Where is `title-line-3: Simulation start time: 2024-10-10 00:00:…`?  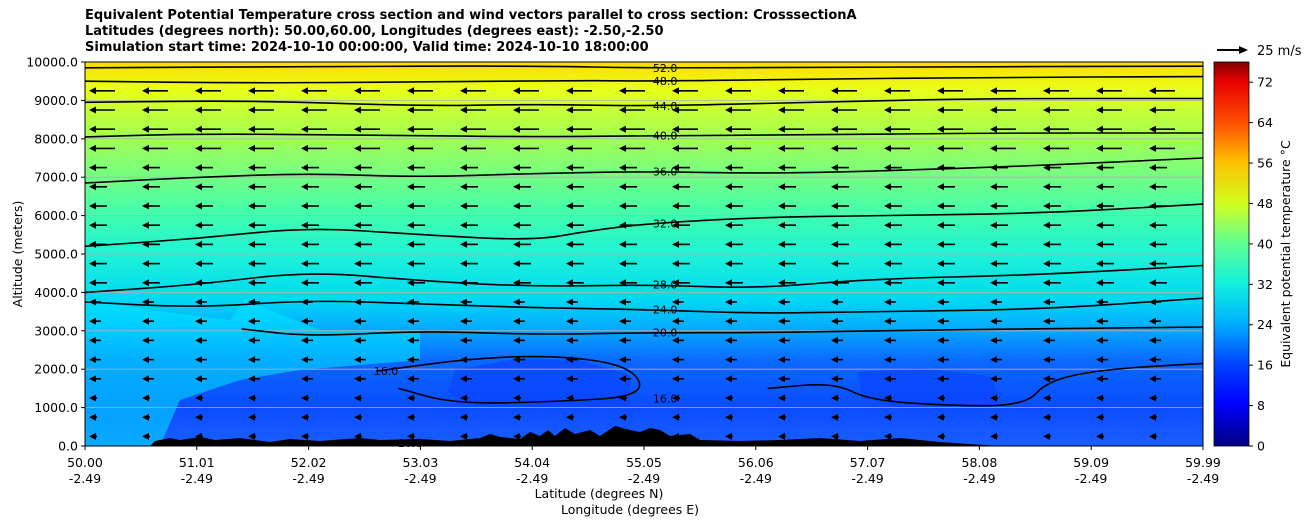
title-line-3: Simulation start time: 2024-10-10 00:00:… is located at coordinates (367, 47).